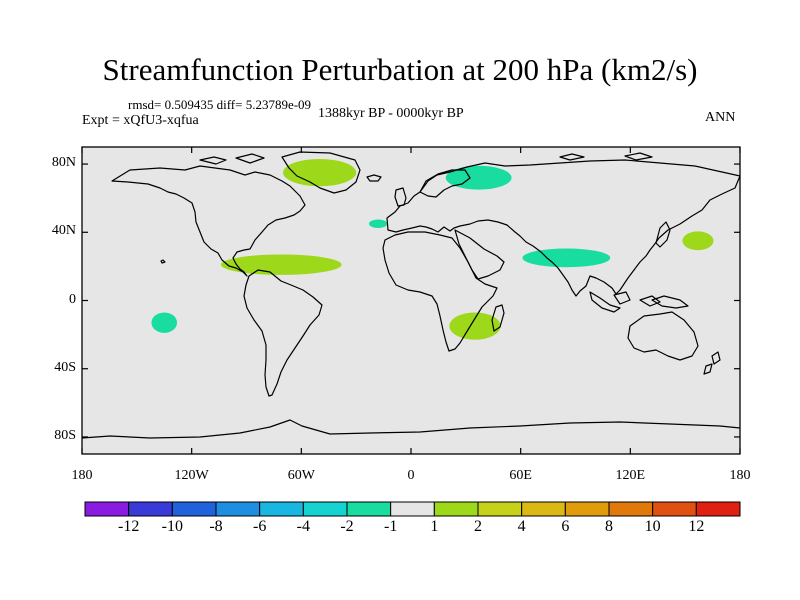 This screenshot has width=800, height=600. Describe the element at coordinates (400, 197) in the screenshot. I see `coast-britain` at that location.